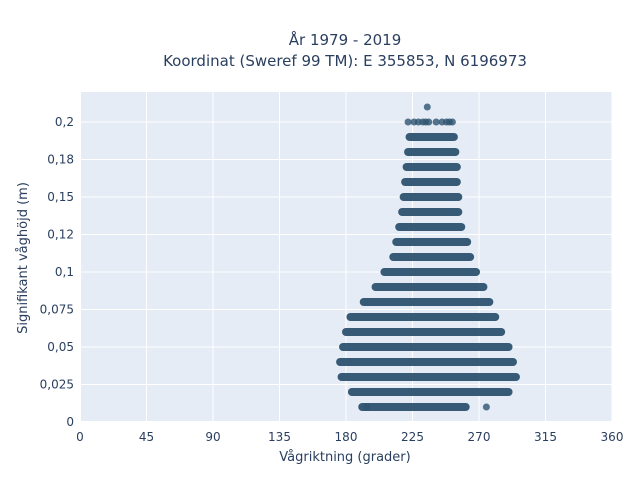 The image size is (640, 480). Describe the element at coordinates (212, 437) in the screenshot. I see `x-tick-label: 90` at that location.